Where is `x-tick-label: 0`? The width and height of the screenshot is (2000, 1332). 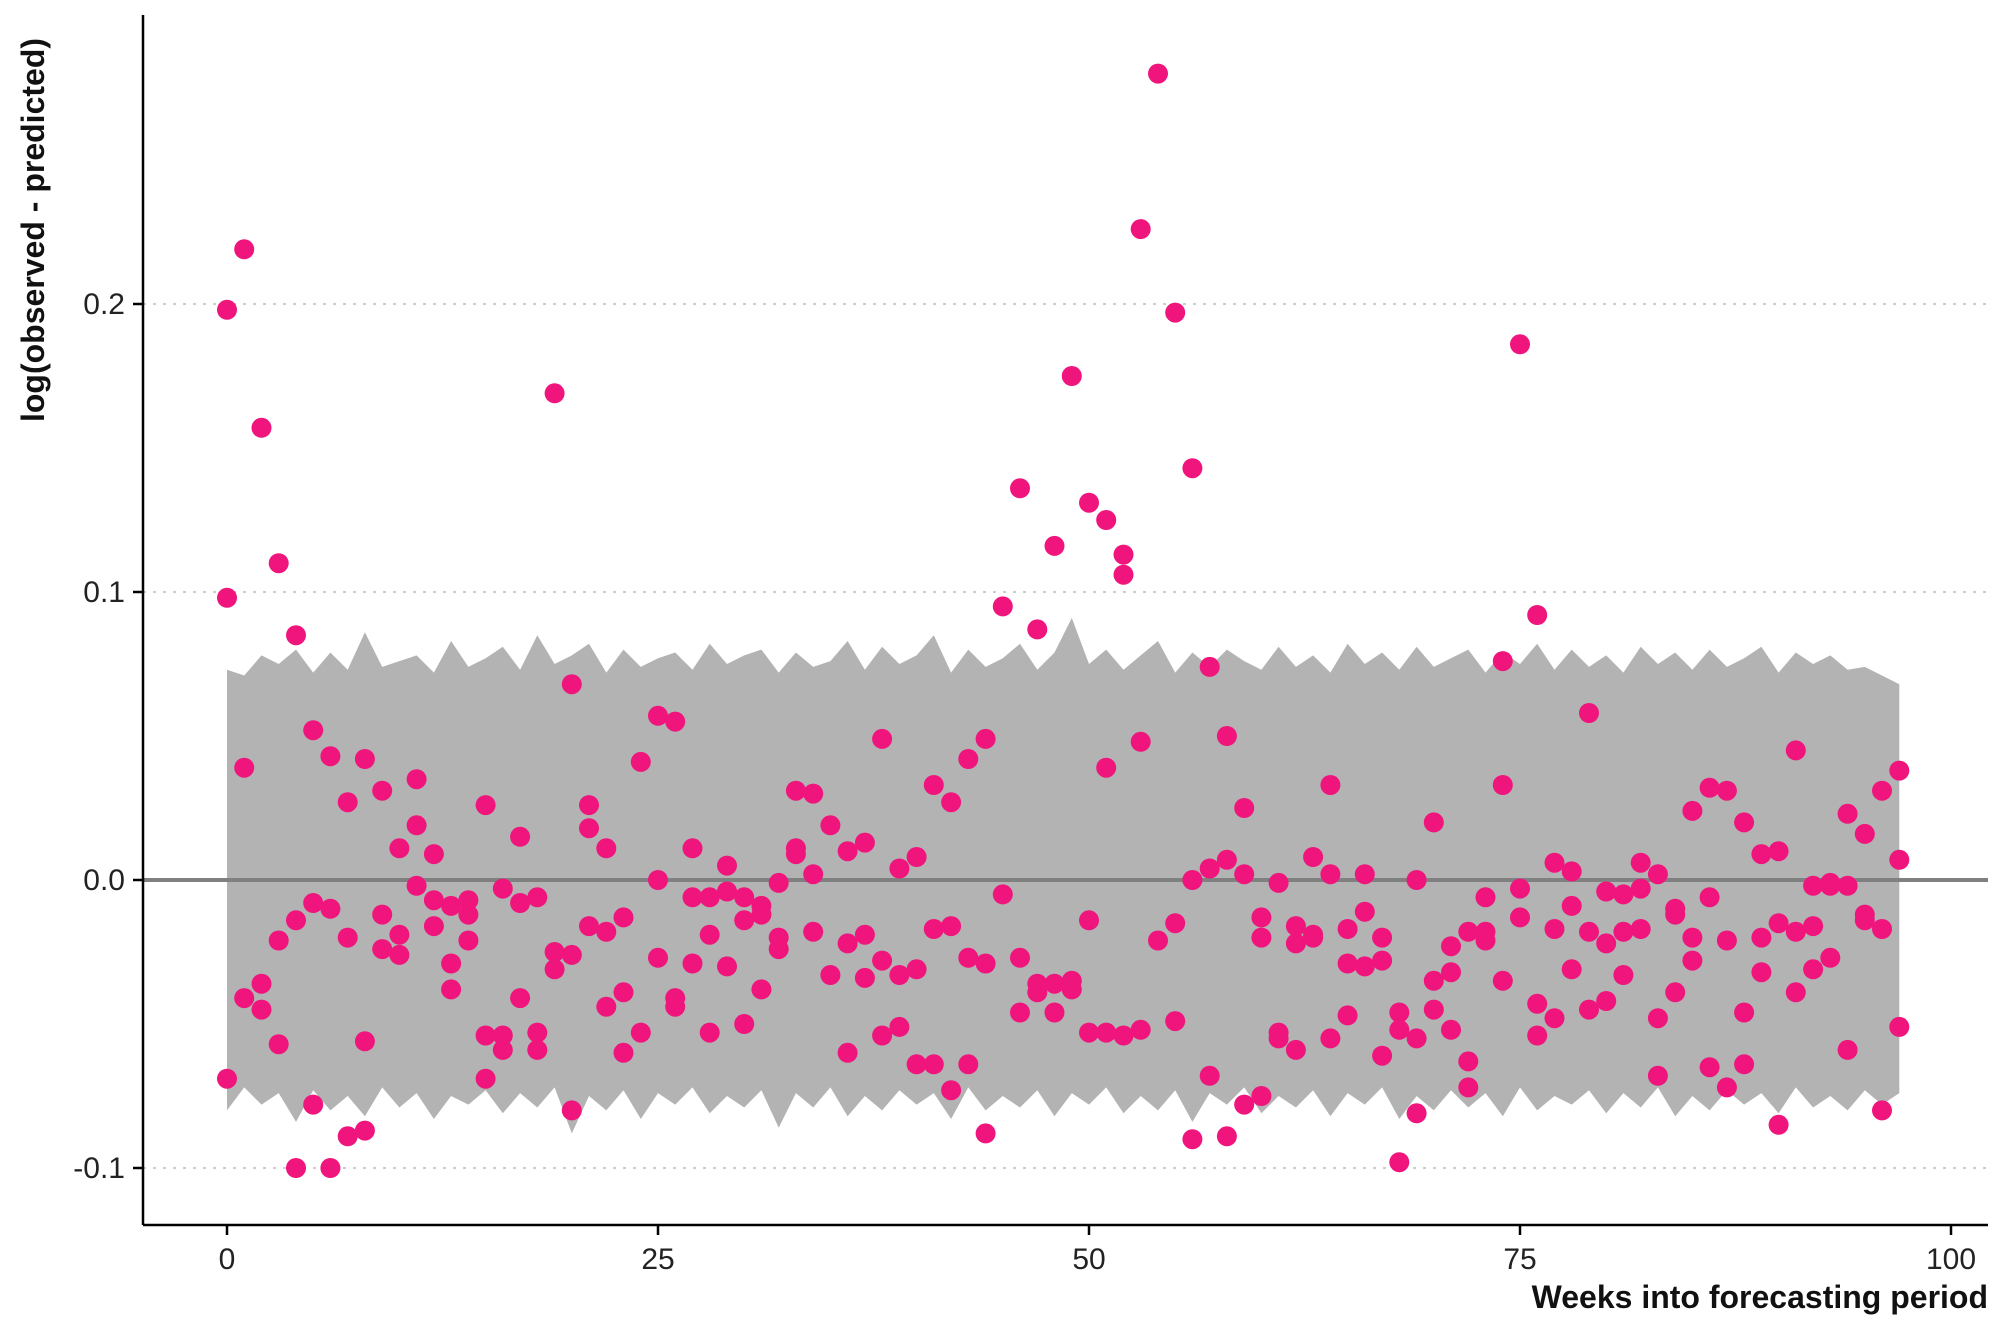
x-tick-label: 0 is located at coordinates (227, 1259).